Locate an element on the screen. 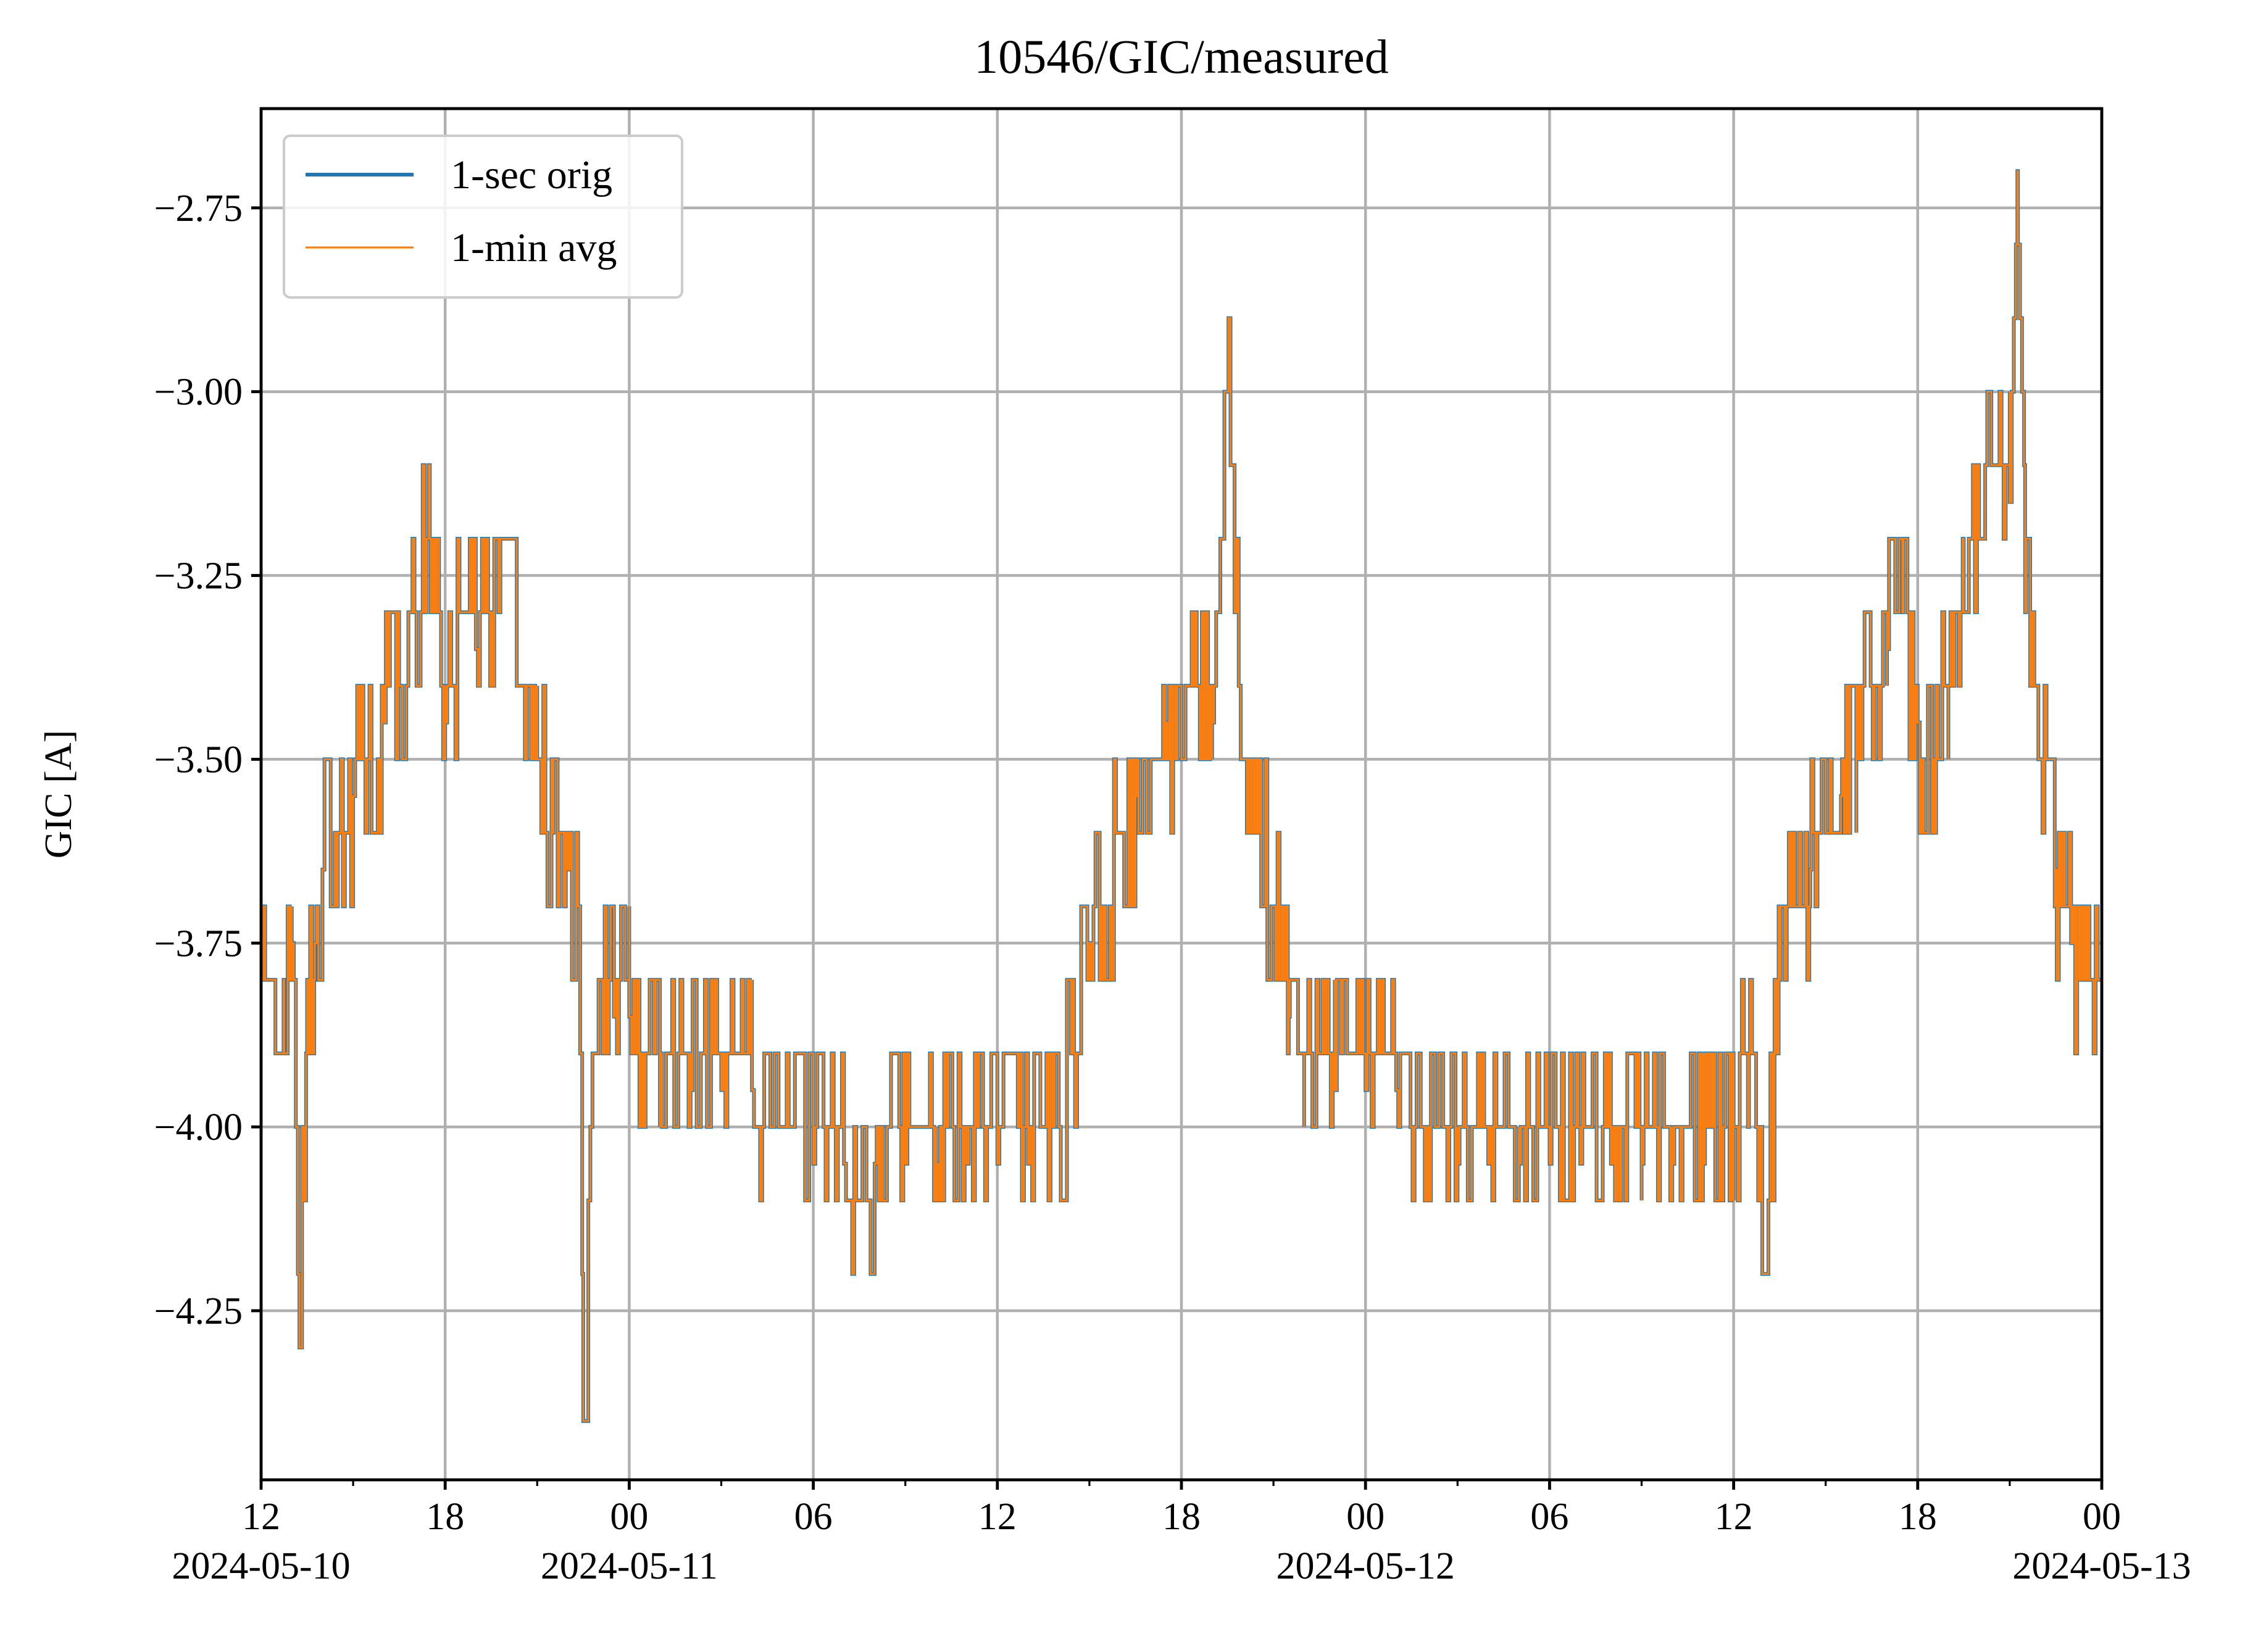 The width and height of the screenshot is (2253, 1652). legend-label-1-min-avg: 1-min avg is located at coordinates (534, 247).